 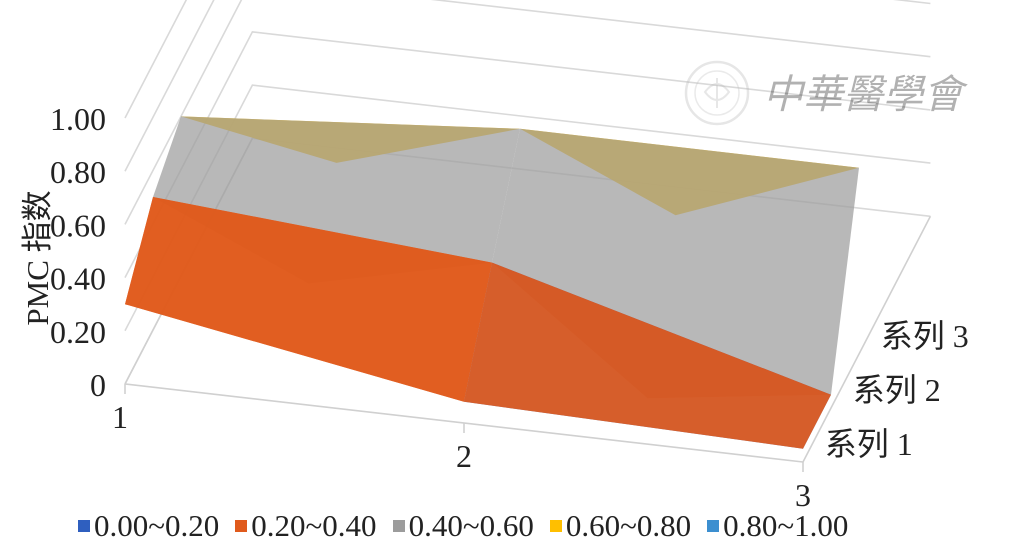 I want to click on legend-item: 0.60~0.80, so click(x=620, y=526).